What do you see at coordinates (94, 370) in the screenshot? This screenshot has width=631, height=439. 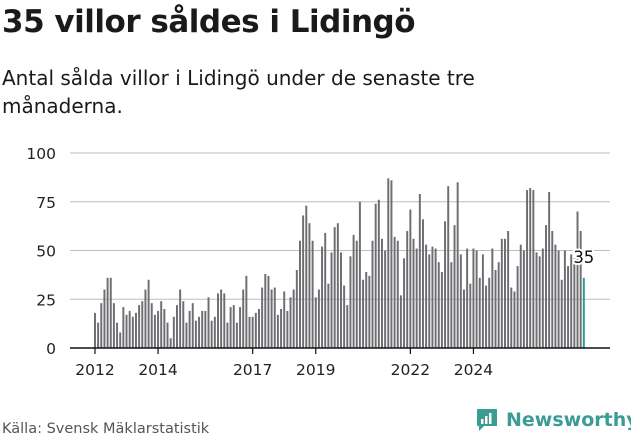 I see `x-tick-label-2012: 2012` at bounding box center [94, 370].